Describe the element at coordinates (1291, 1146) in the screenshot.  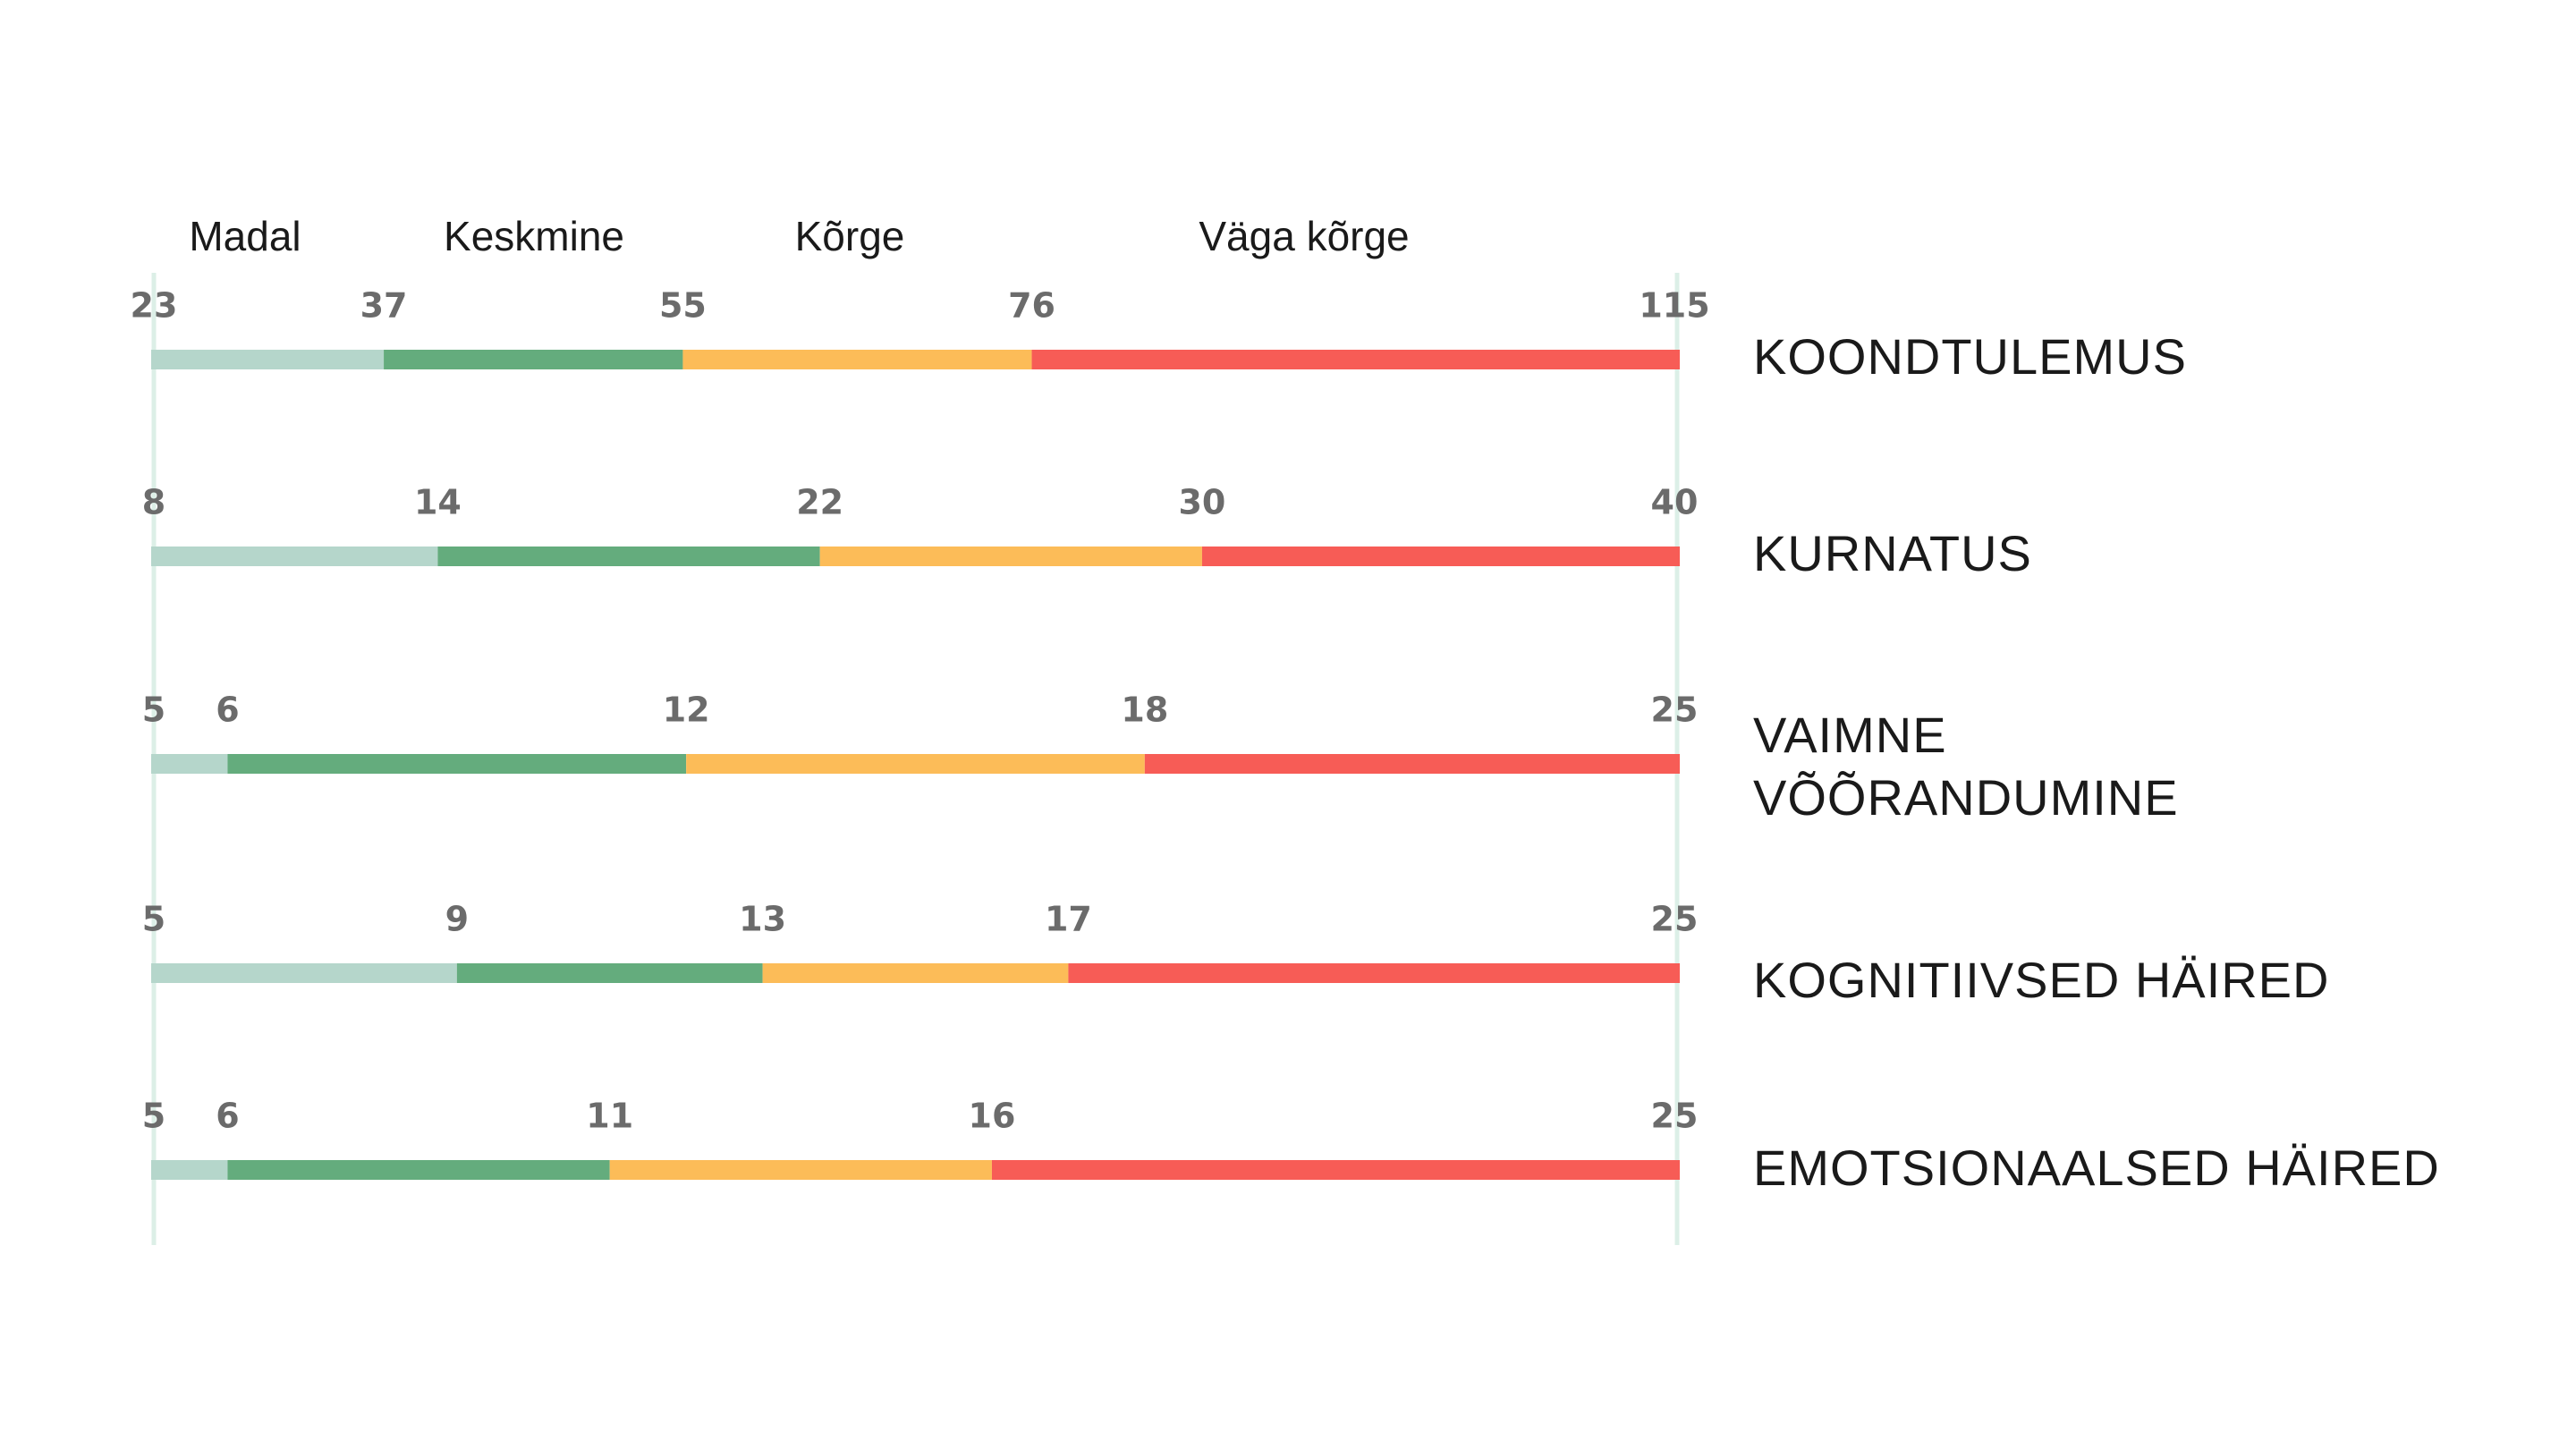
I see `chart-row: 5 6 11 16 25 EMOTSIONAALSED HÄIRED` at that location.